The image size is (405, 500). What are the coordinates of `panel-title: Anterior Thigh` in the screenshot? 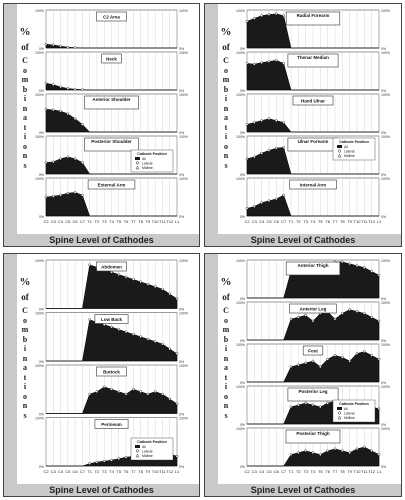 It's located at (313, 265).